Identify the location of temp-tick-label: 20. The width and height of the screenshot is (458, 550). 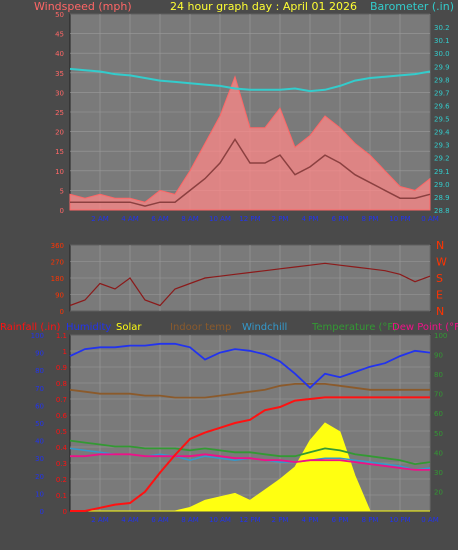
(438, 492).